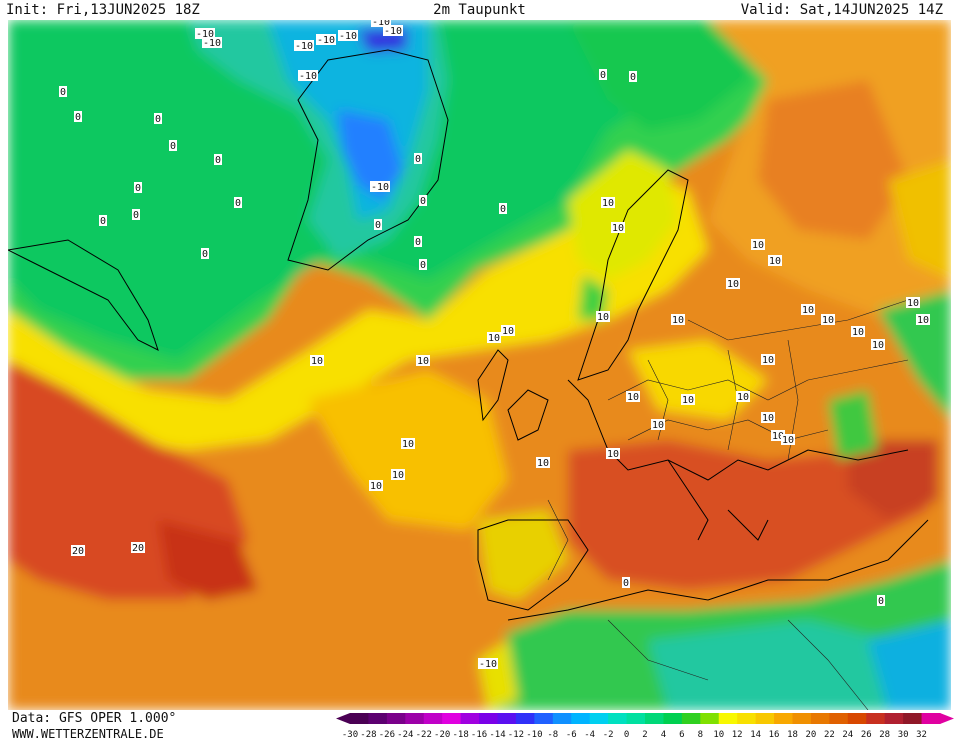 The width and height of the screenshot is (959, 741). Describe the element at coordinates (755, 735) in the screenshot. I see `legend-tick-label: 14` at that location.